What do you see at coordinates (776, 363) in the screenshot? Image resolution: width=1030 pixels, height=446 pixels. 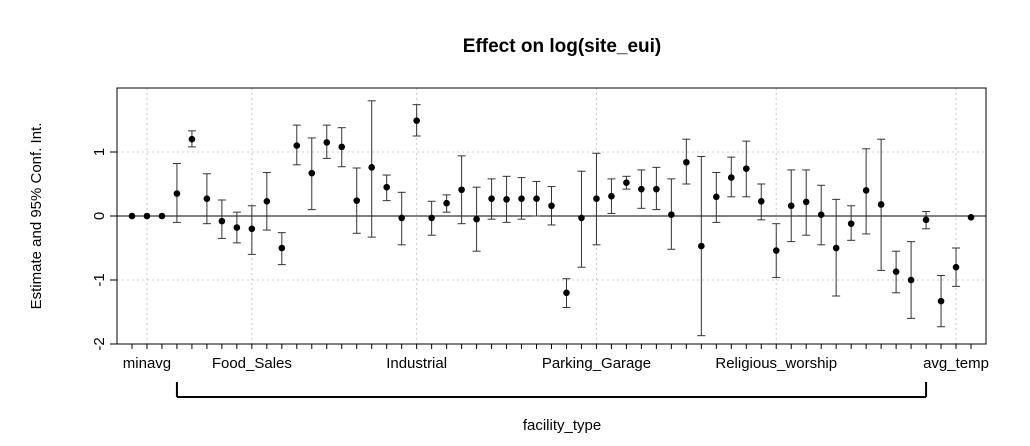 I see `x-tick-label: Religious_worship` at bounding box center [776, 363].